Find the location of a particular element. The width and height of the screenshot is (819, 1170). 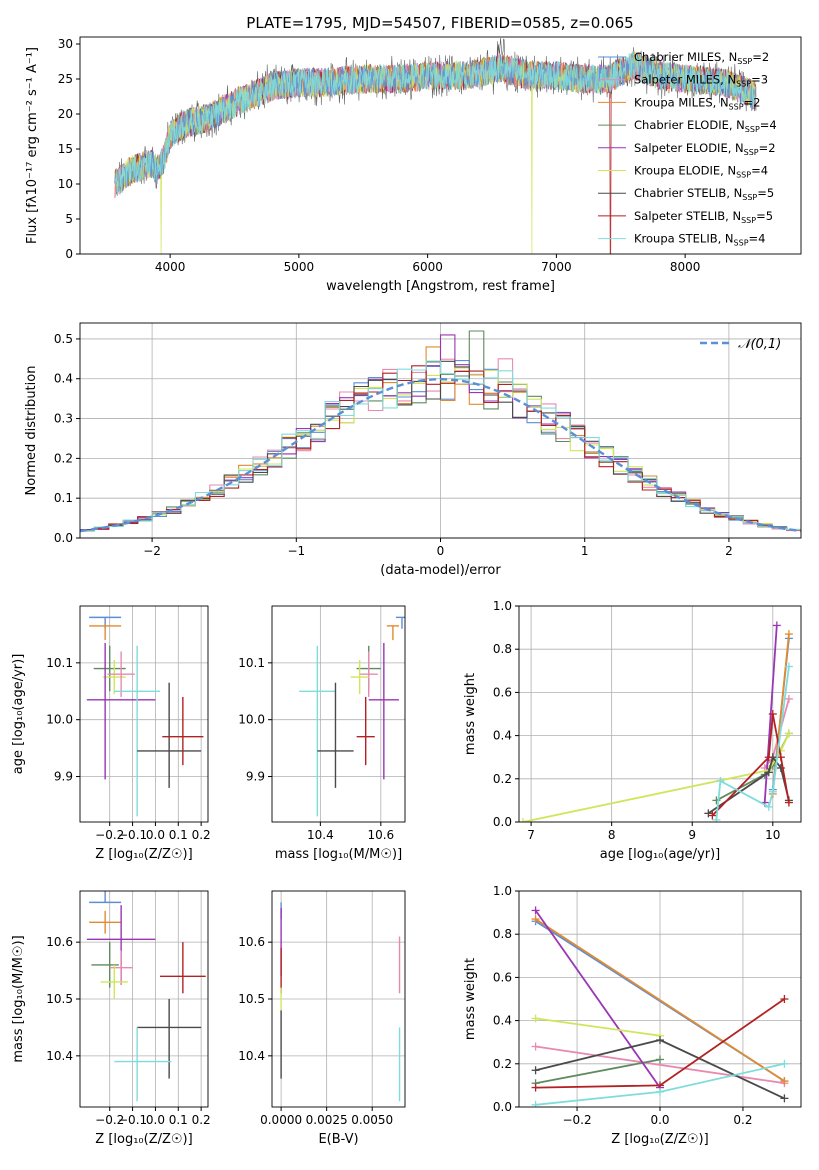

legend-label: Chabrier STELIB, NSSP=5 is located at coordinates (704, 194).